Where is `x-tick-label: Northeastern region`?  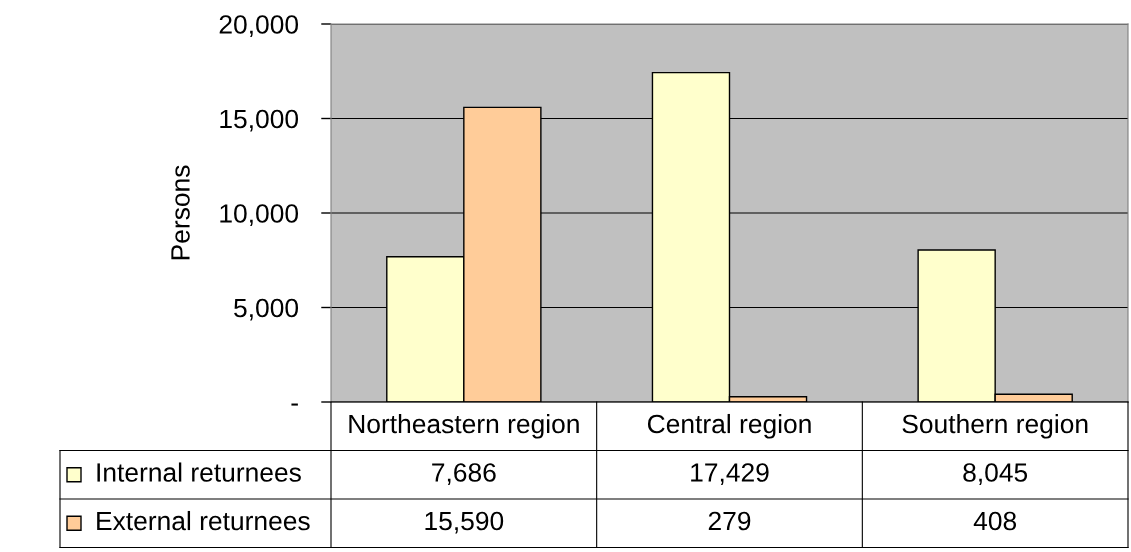
x-tick-label: Northeastern region is located at coordinates (464, 426).